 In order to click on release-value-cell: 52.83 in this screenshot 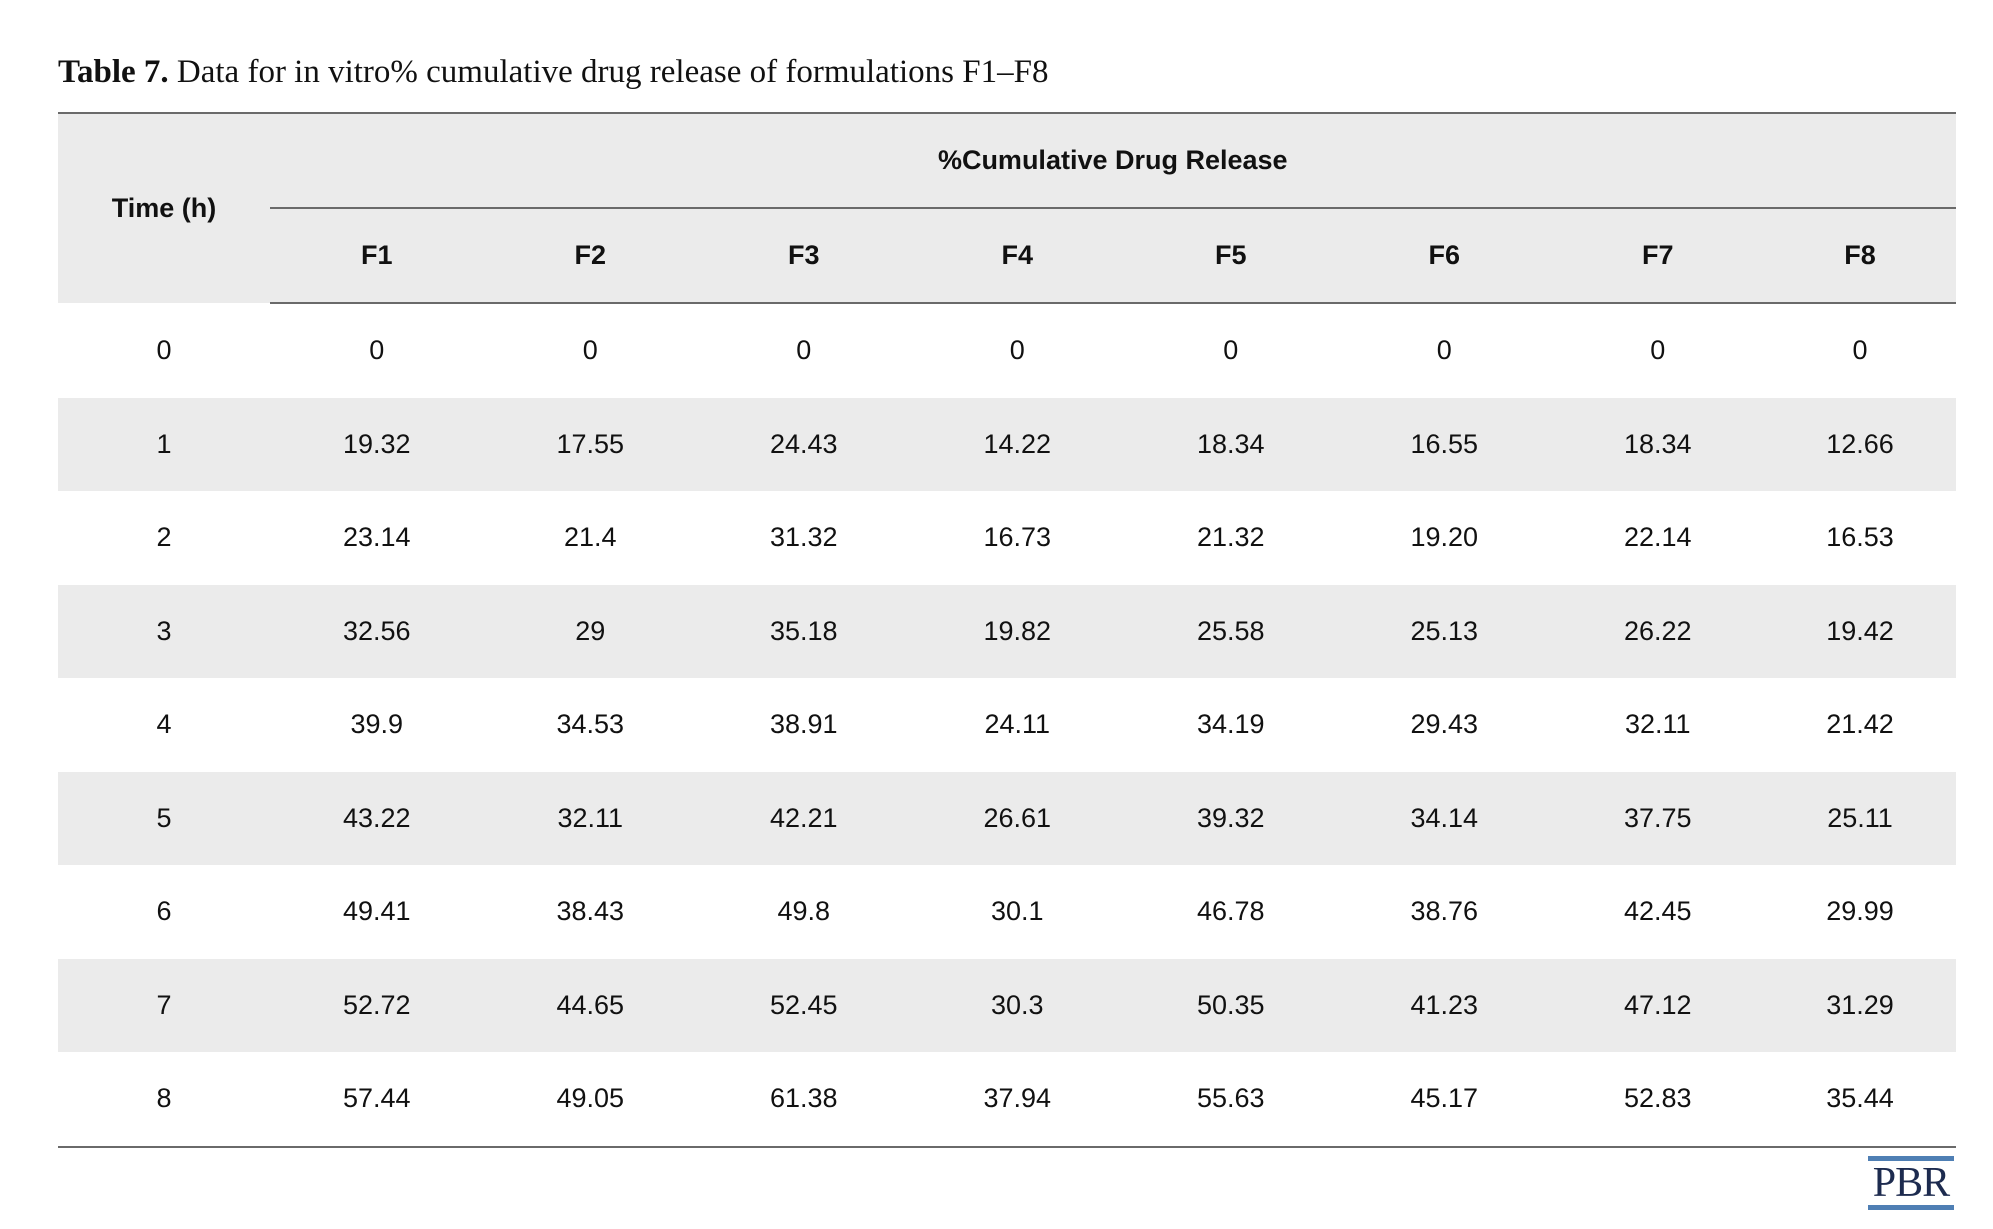, I will do `click(1658, 1100)`.